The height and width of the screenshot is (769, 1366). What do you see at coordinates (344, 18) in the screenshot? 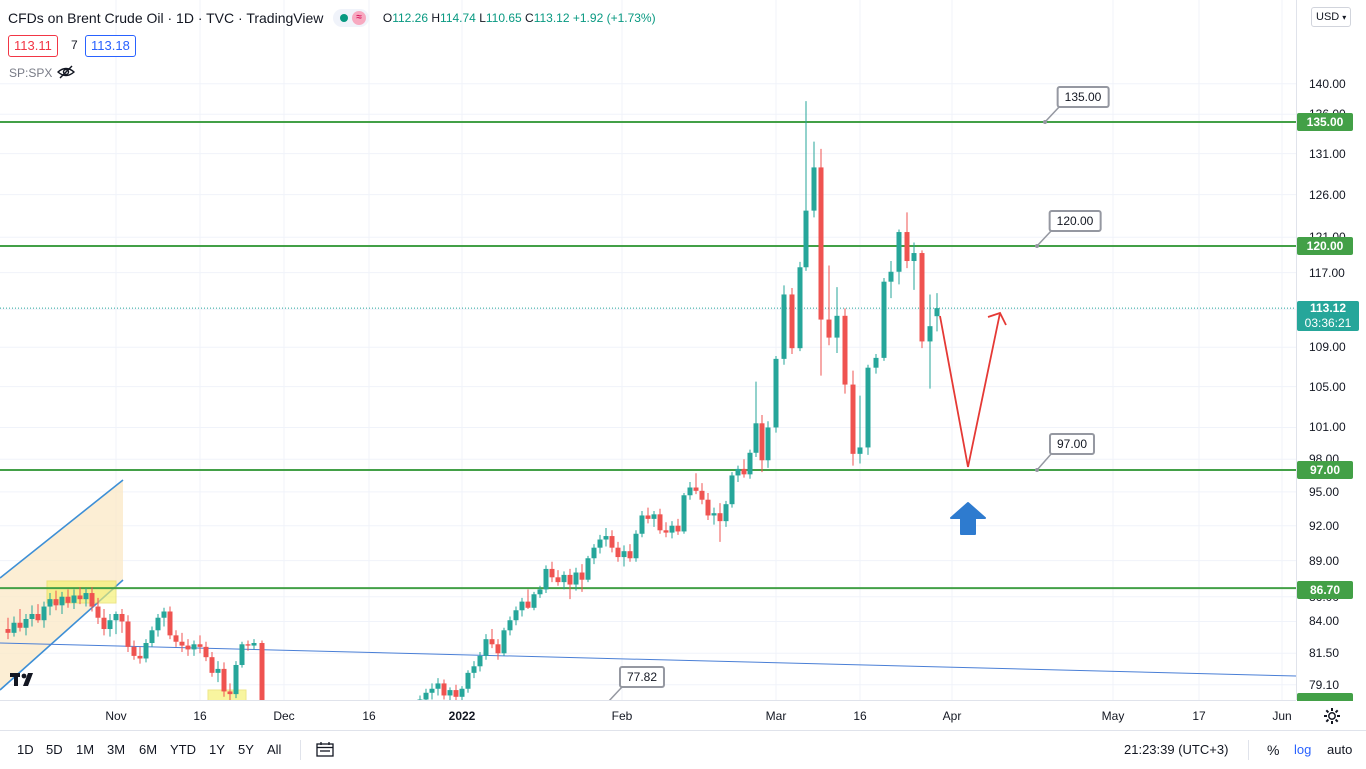
I see `market-open-dot-icon` at bounding box center [344, 18].